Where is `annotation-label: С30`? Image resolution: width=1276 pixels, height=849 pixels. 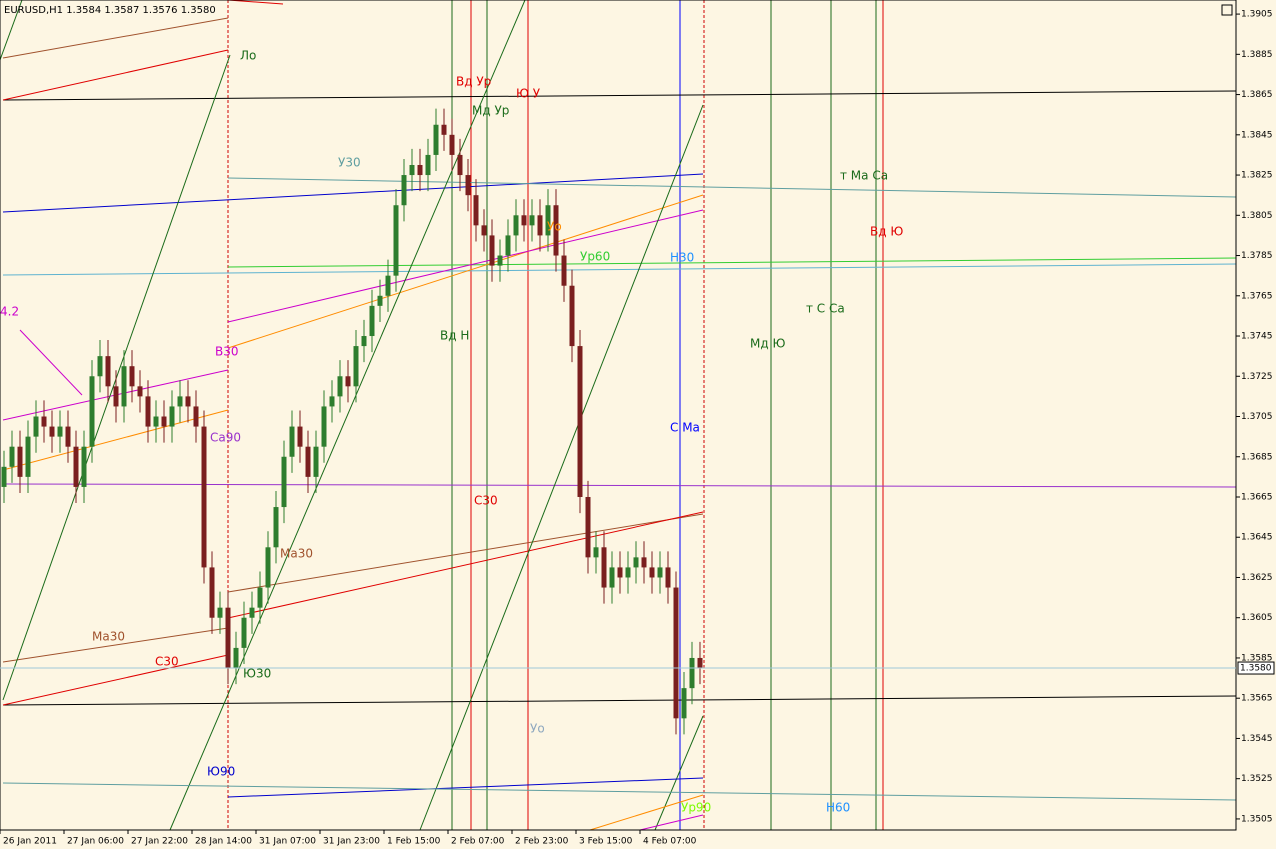
annotation-label: С30 is located at coordinates (167, 662).